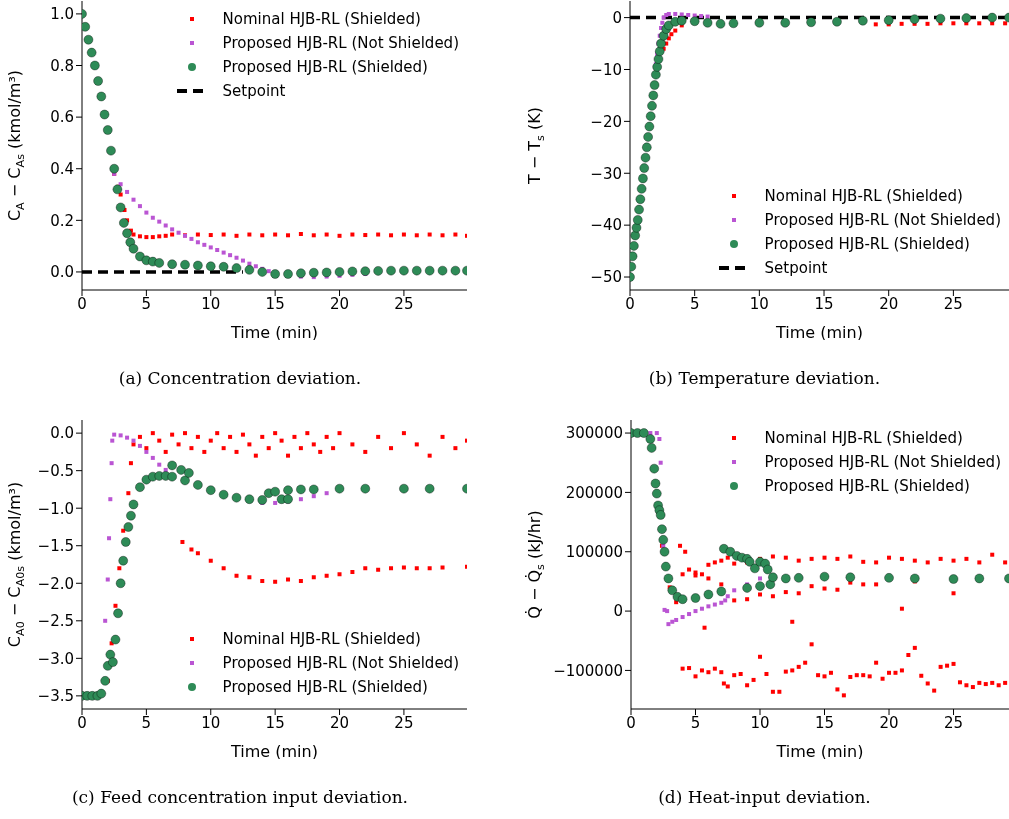  Describe the element at coordinates (606, 277) in the screenshot. I see `y-tick-label: −50` at that location.